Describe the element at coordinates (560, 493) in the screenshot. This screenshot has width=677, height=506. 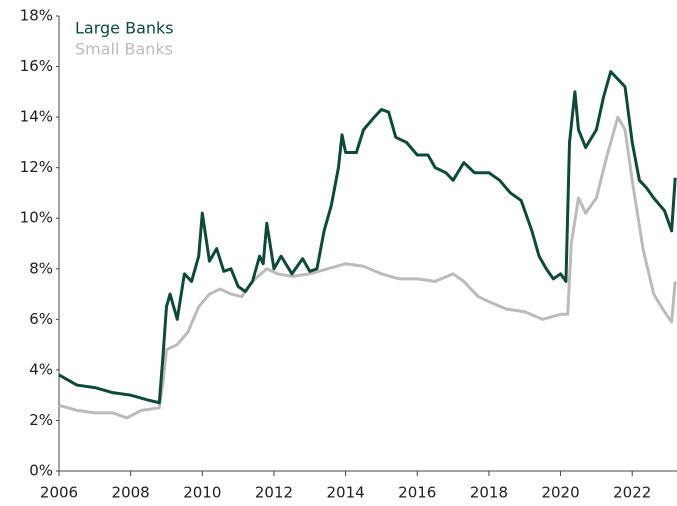
I see `x-tick-label: 2020` at that location.